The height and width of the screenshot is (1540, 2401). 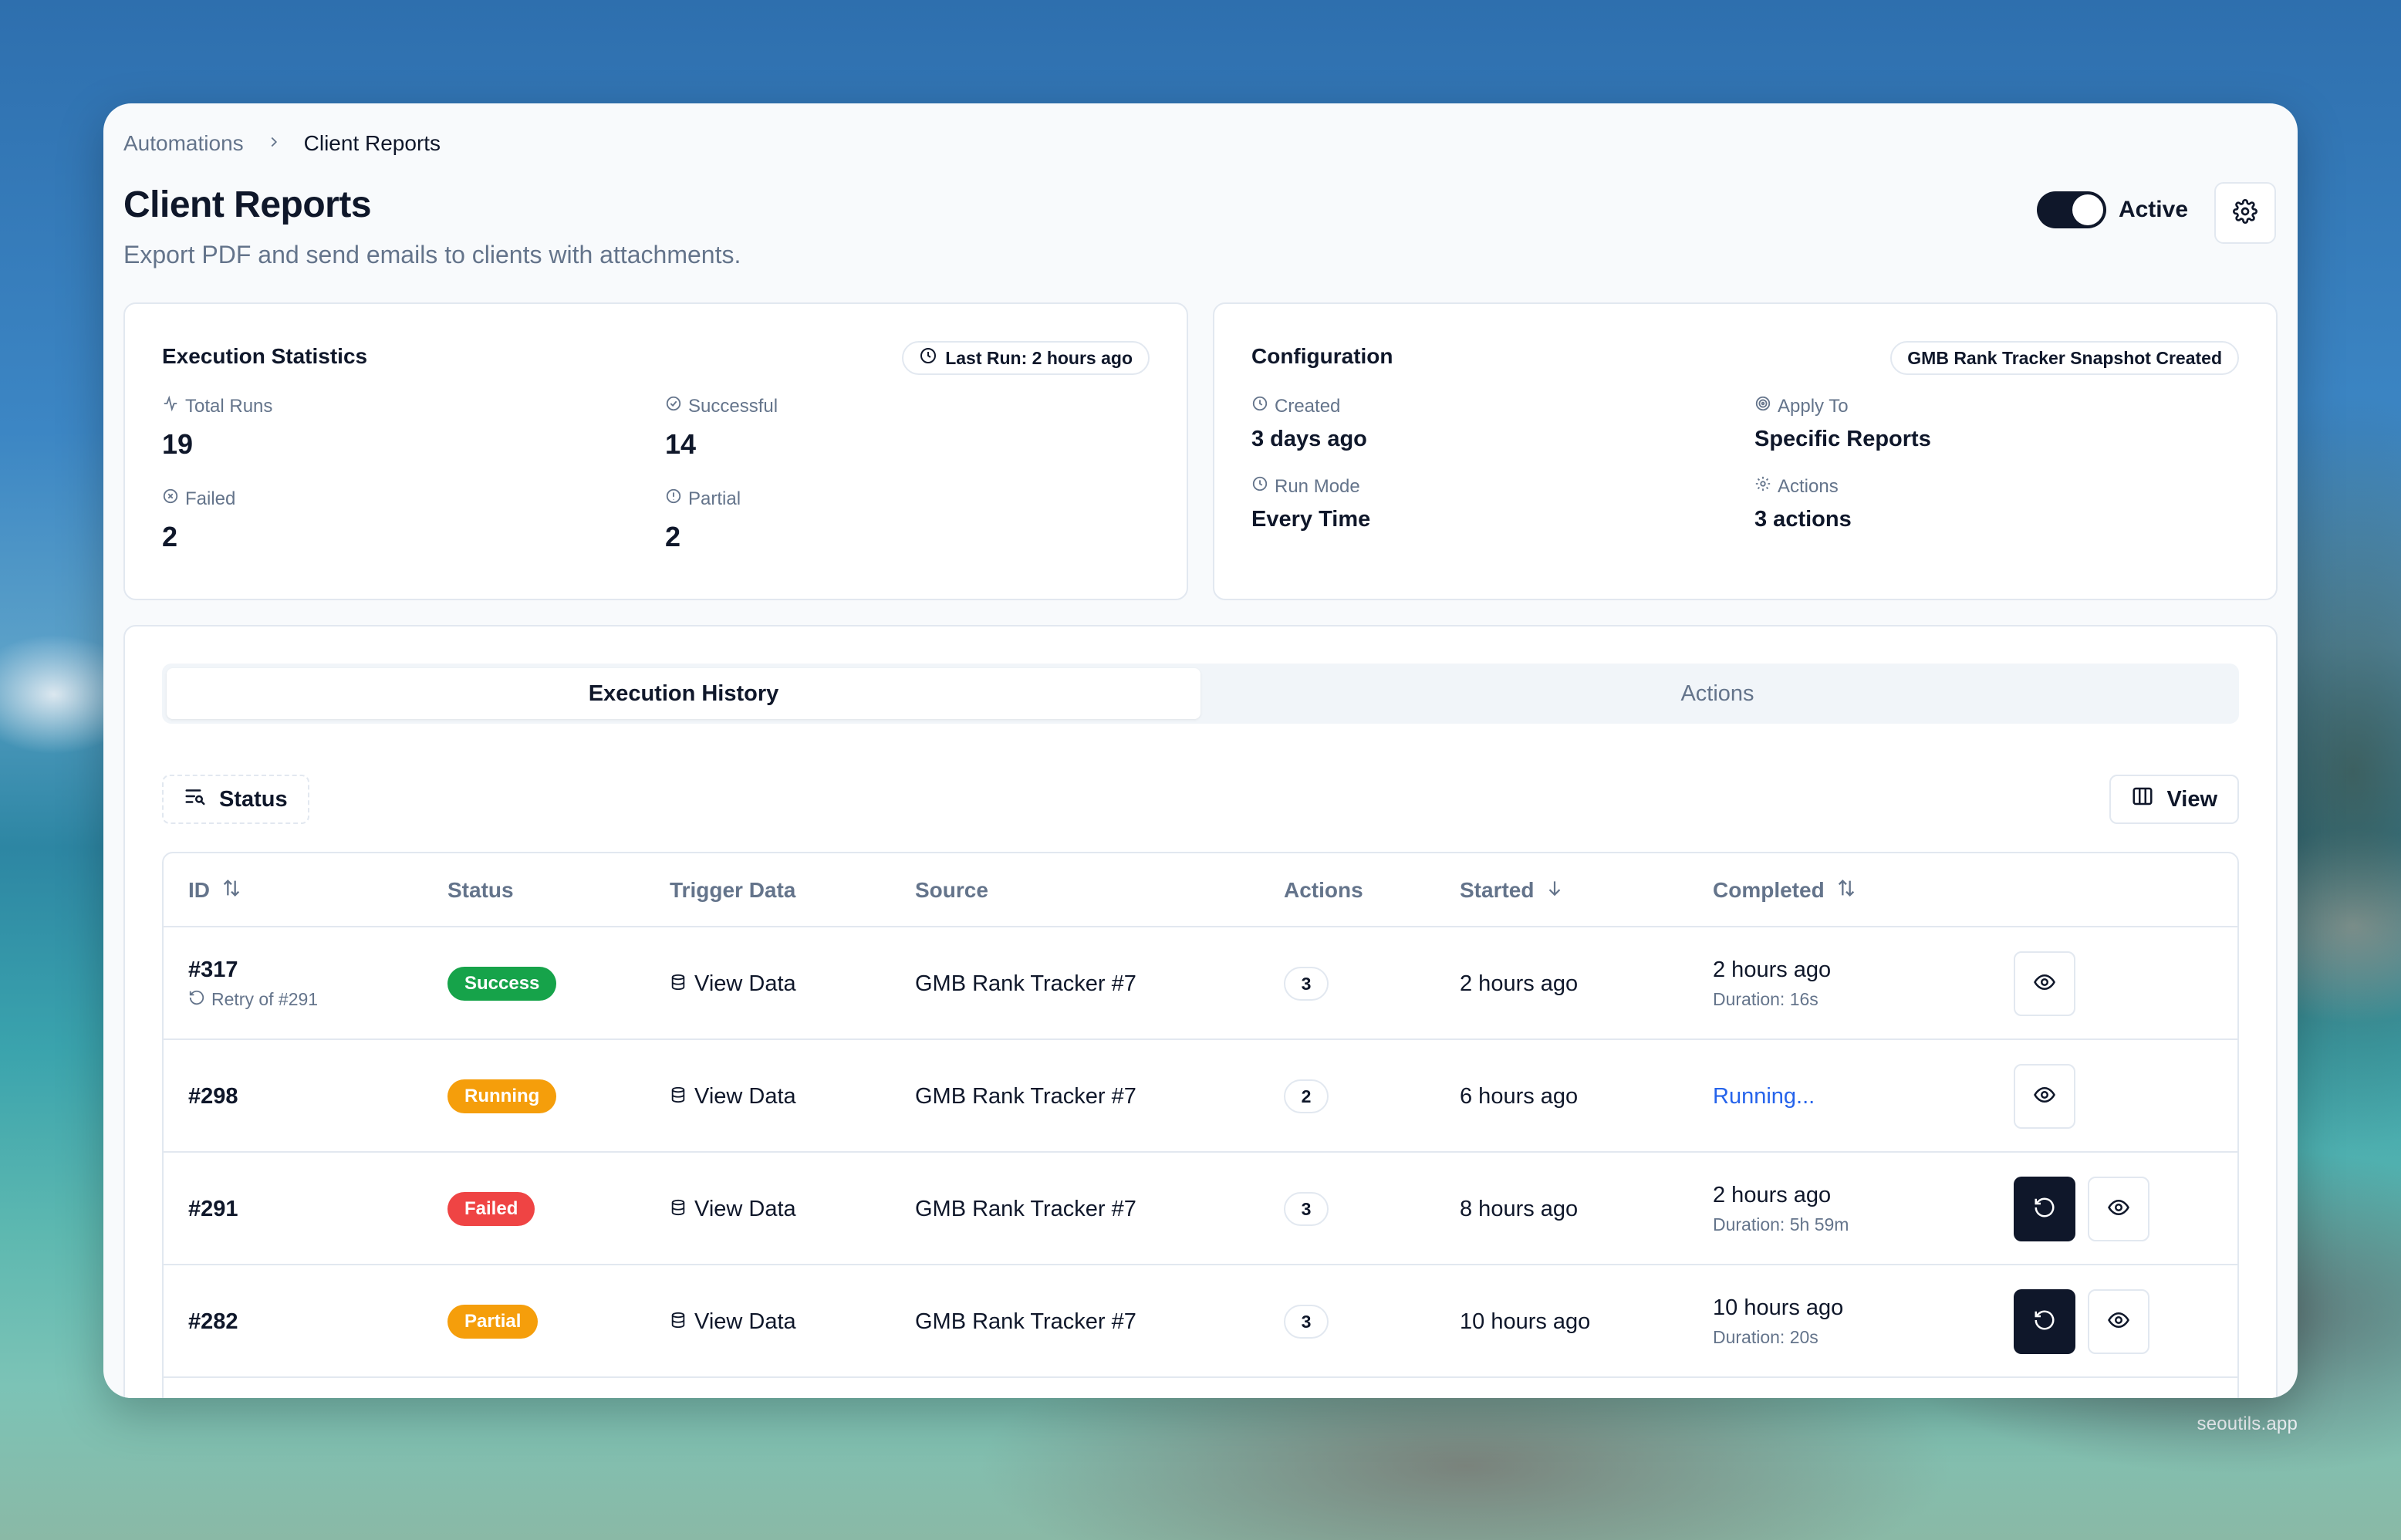 What do you see at coordinates (502, 984) in the screenshot?
I see `status-badge: Success` at bounding box center [502, 984].